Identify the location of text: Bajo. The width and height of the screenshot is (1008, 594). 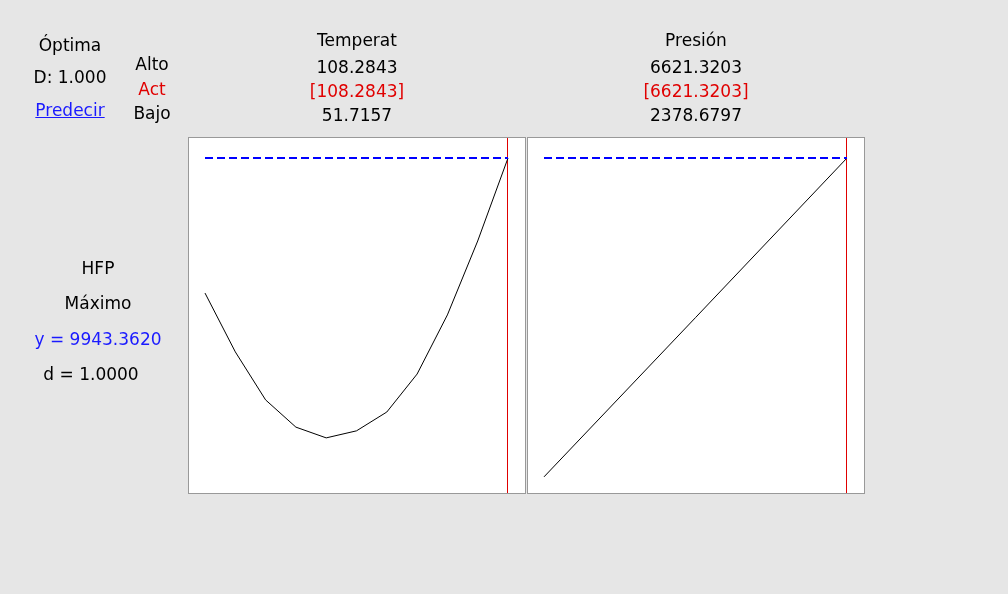
(152, 113).